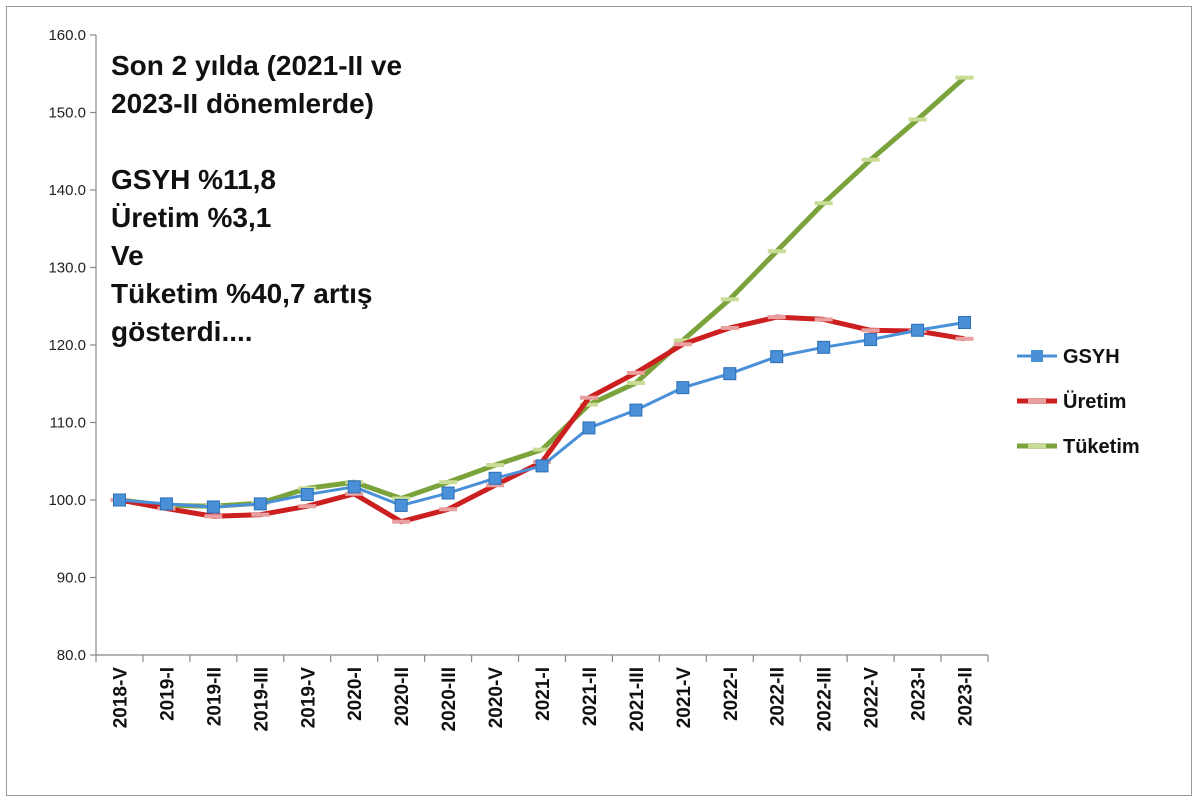 This screenshot has width=1200, height=804. Describe the element at coordinates (778, 696) in the screenshot. I see `x-tick-label: 2022-II` at that location.